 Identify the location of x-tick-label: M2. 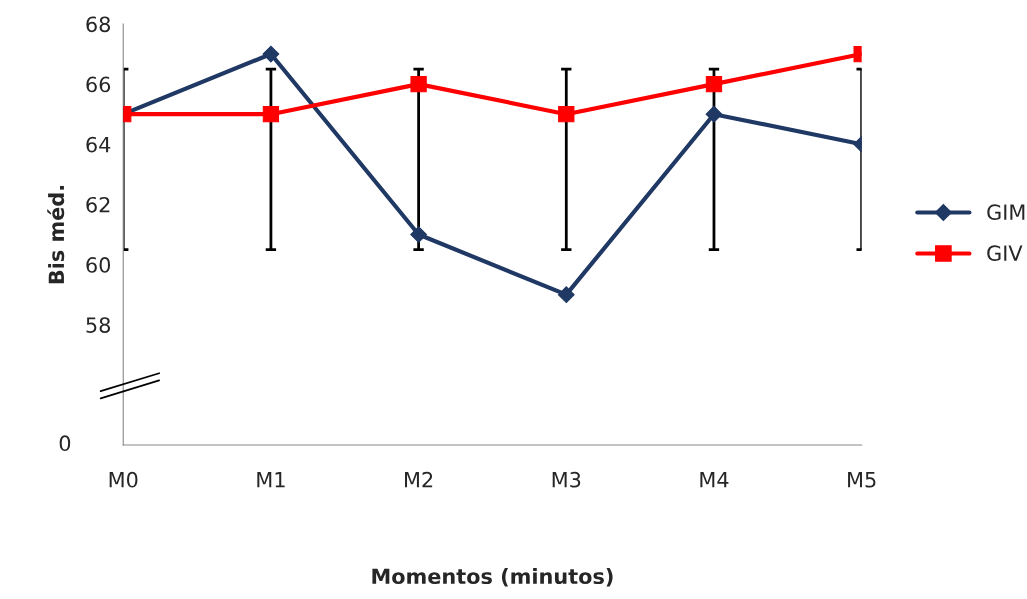
(419, 479).